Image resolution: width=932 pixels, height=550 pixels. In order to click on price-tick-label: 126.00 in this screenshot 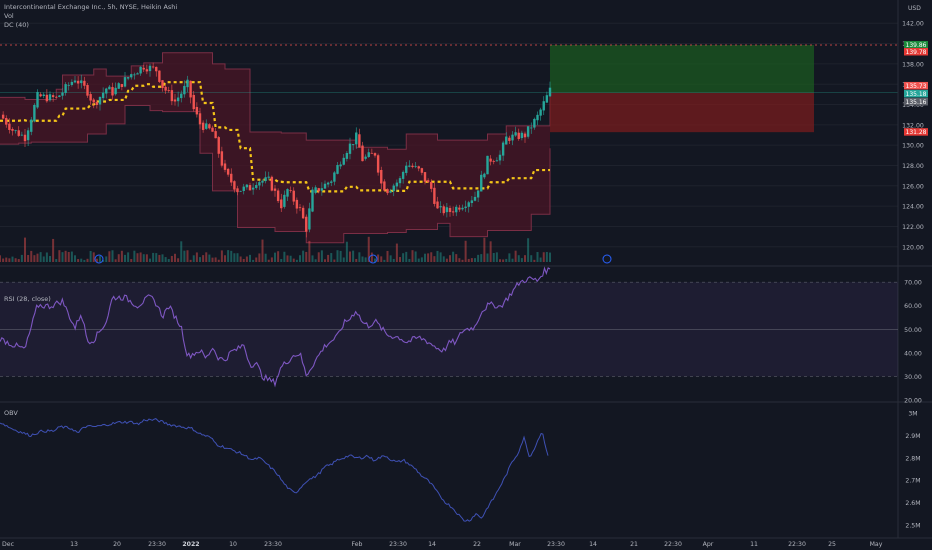, I will do `click(913, 186)`.